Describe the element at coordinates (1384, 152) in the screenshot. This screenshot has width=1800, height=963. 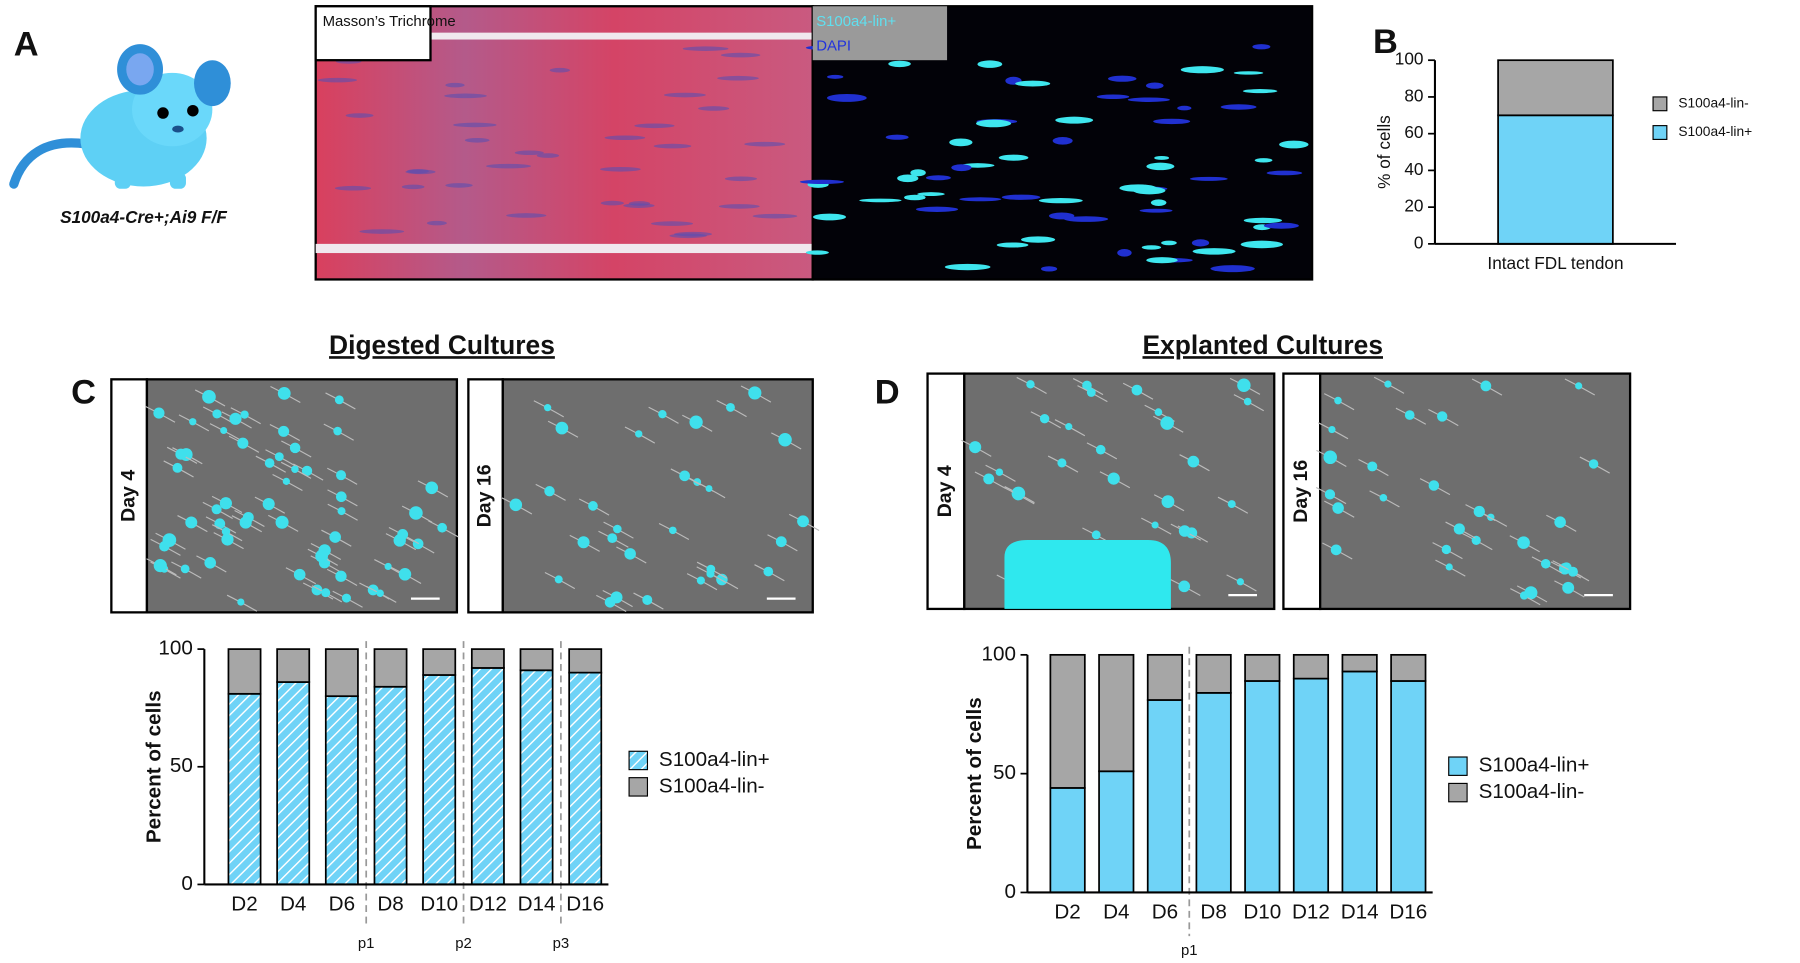
I see `y-axis-label: % of cells` at that location.